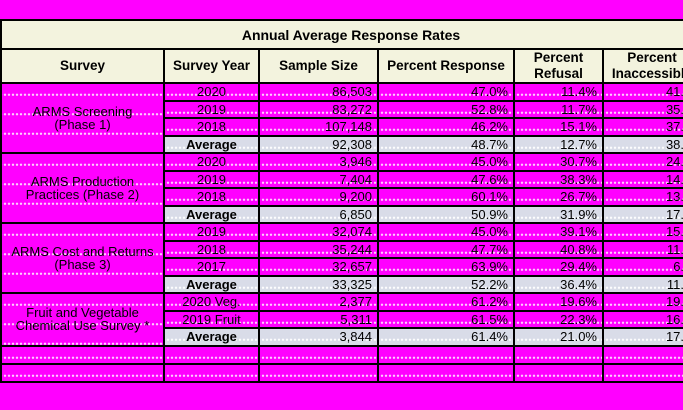  Describe the element at coordinates (211, 302) in the screenshot. I see `survey-year-cell: 2020 Veg.` at that location.